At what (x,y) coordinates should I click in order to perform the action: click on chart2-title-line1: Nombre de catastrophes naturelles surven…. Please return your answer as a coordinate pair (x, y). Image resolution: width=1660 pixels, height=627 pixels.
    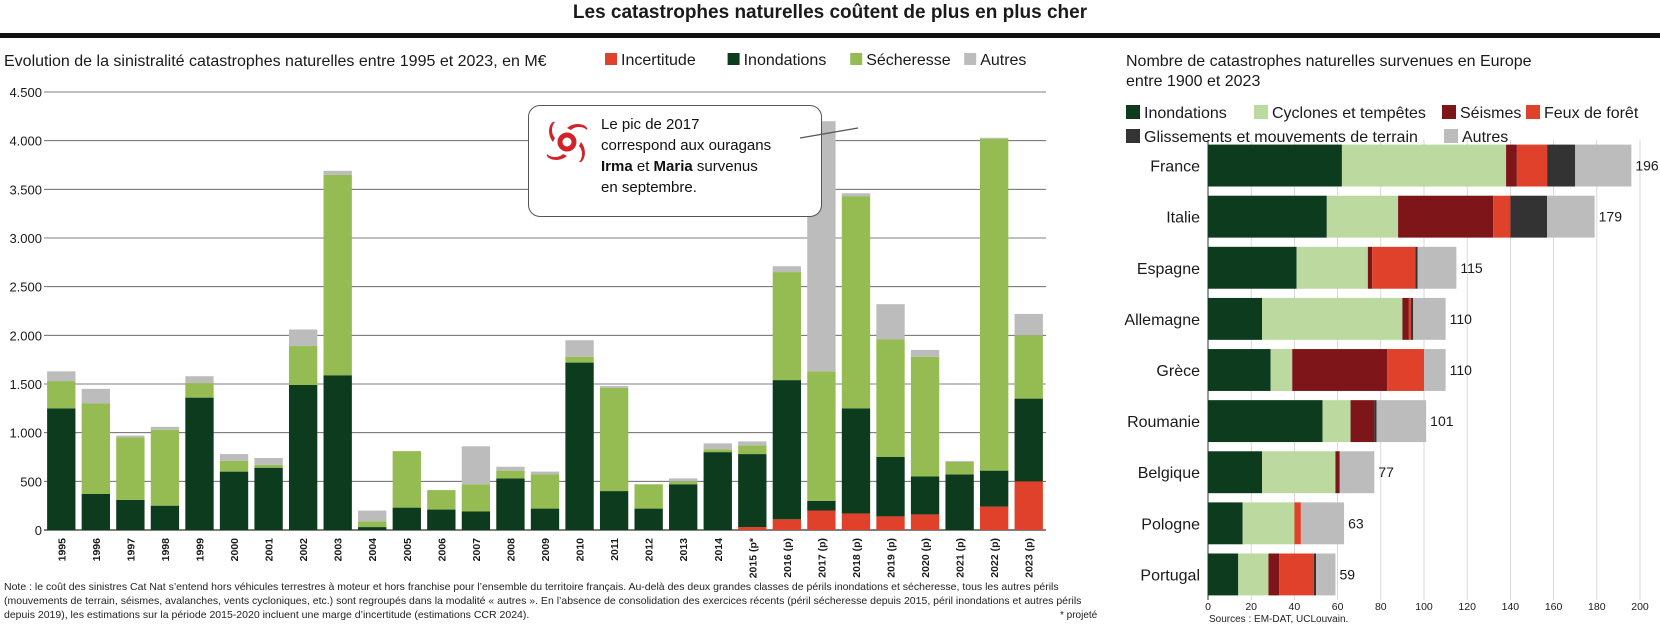
    Looking at the image, I should click on (1329, 61).